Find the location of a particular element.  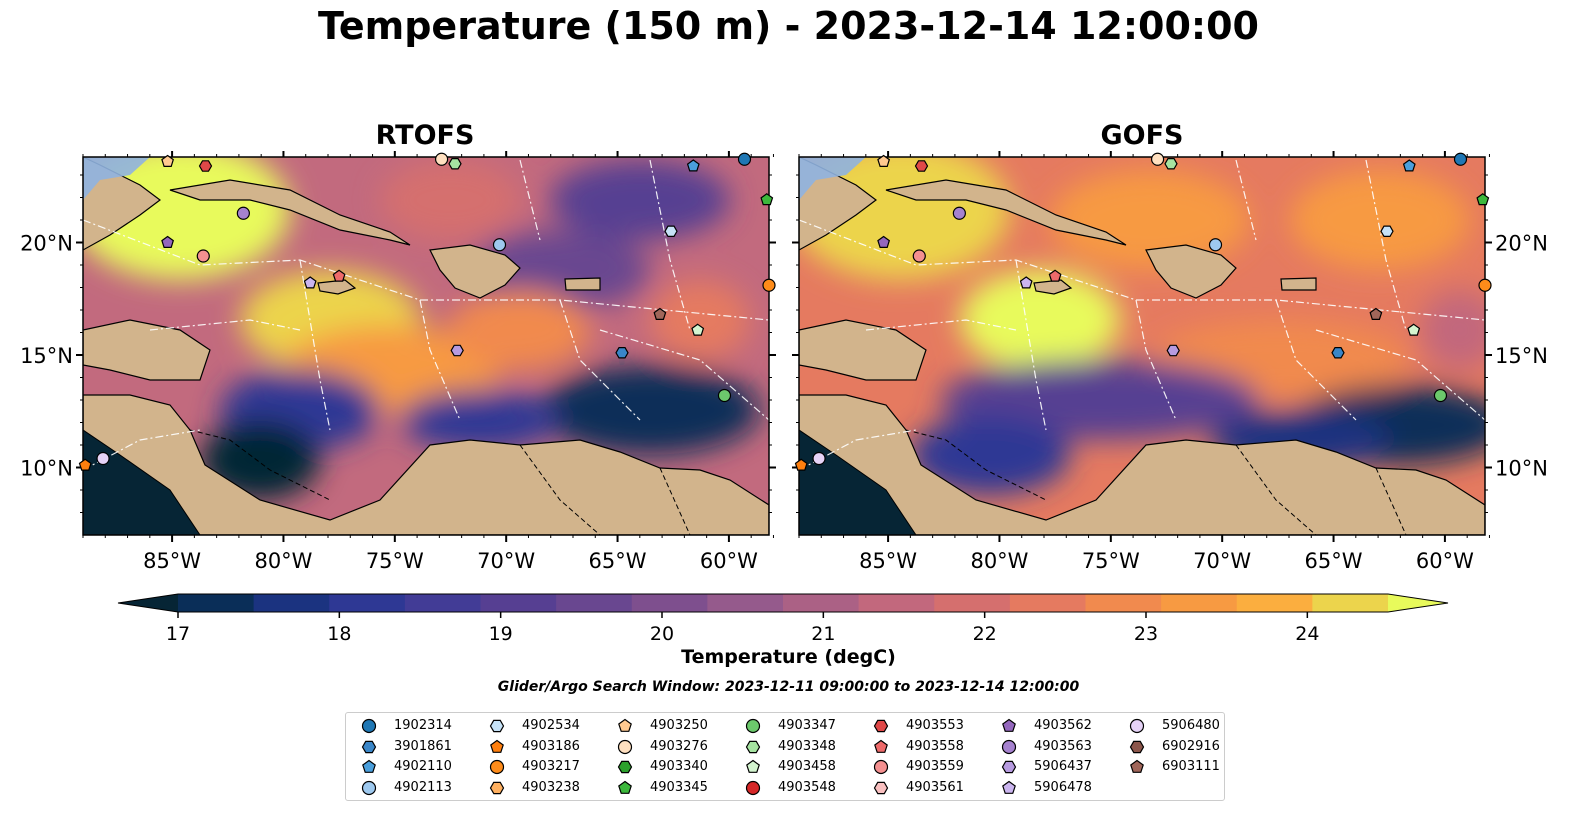

legend-label: 3901861 is located at coordinates (423, 746).